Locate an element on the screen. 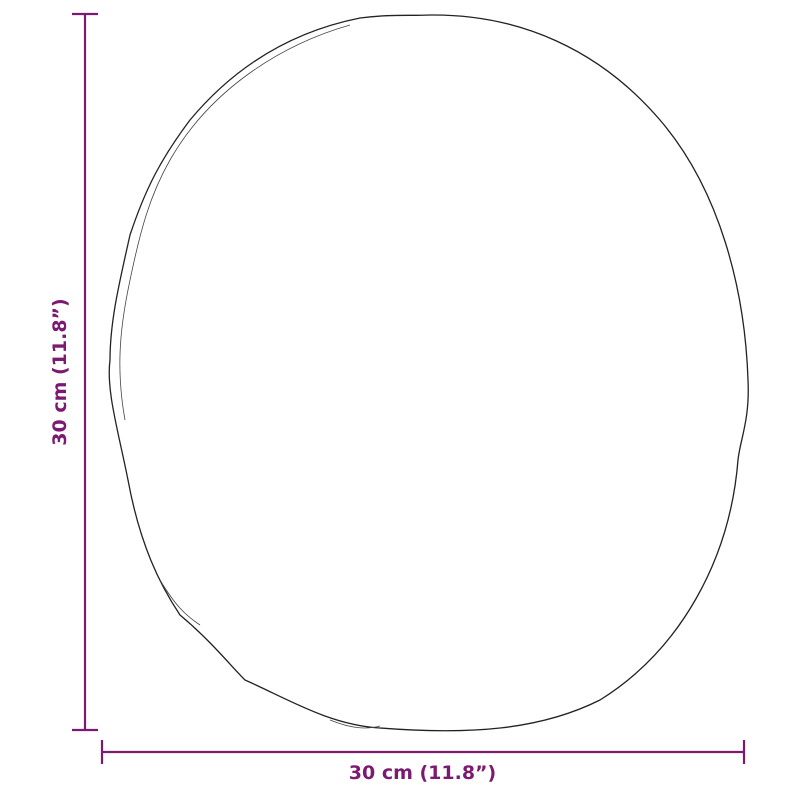 The width and height of the screenshot is (800, 800). height-label: 30 cm (11.8”) is located at coordinates (60, 372).